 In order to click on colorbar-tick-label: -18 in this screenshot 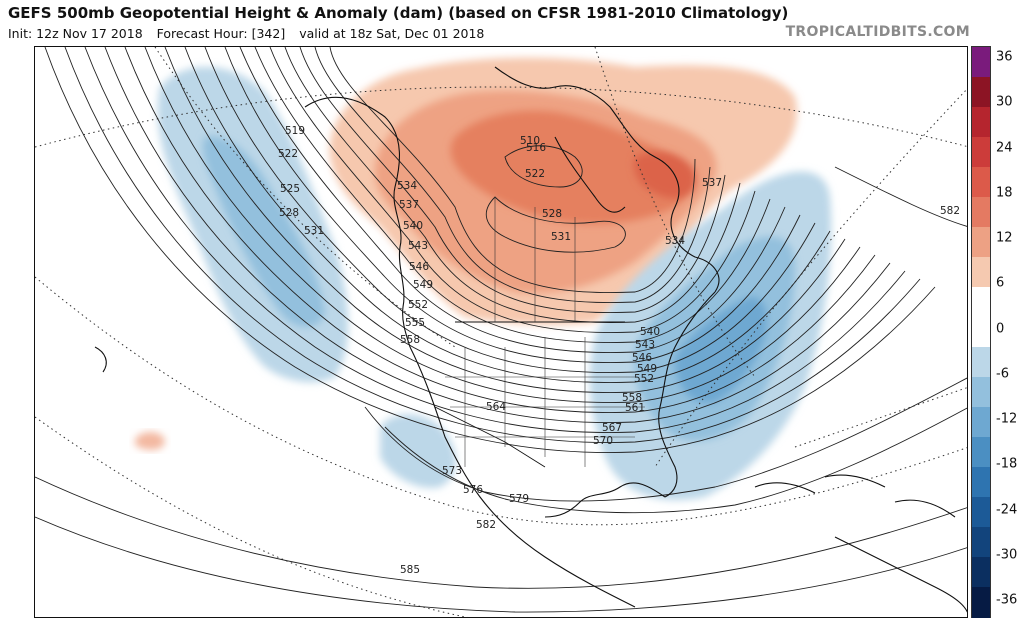, I will do `click(1007, 464)`.